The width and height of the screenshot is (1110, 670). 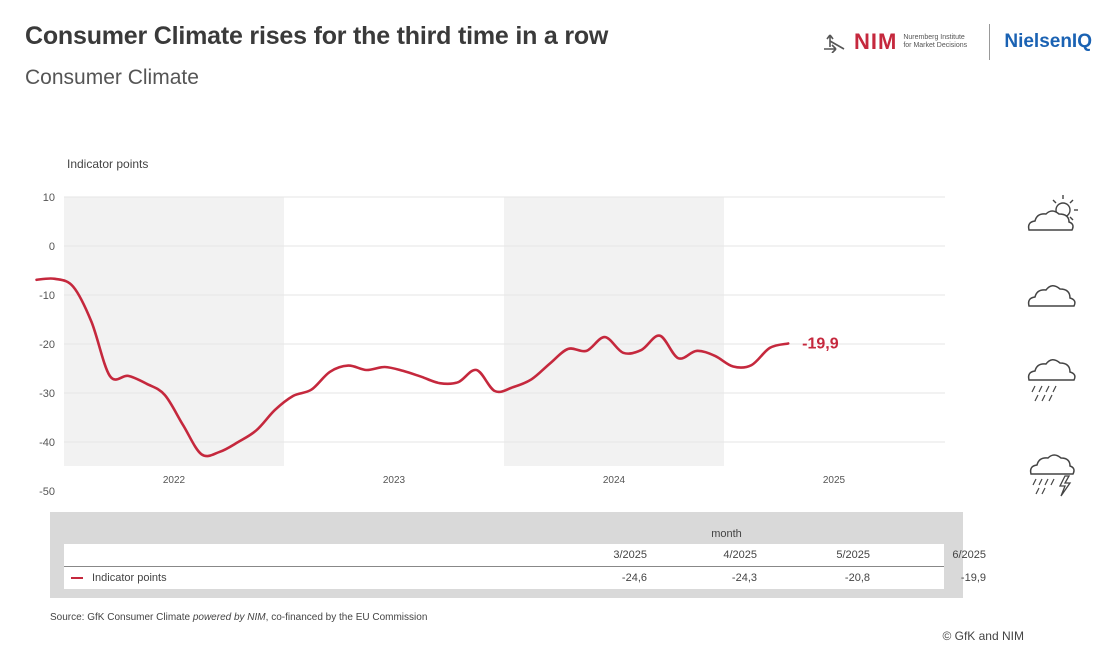 What do you see at coordinates (47, 443) in the screenshot?
I see `y-tick-label: -40` at bounding box center [47, 443].